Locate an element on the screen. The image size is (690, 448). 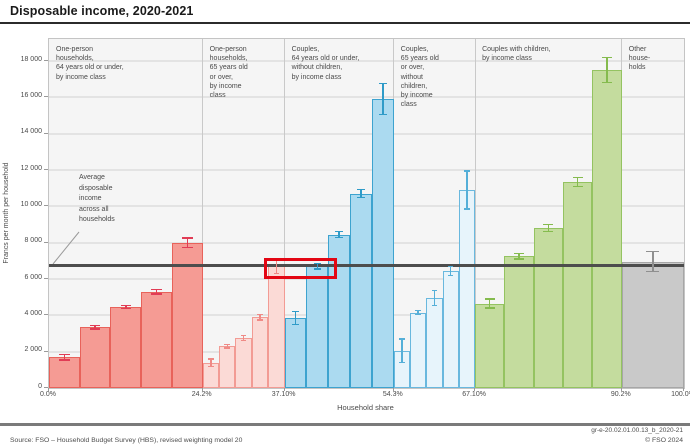
x-axis-title: Household share is located at coordinates (365, 407).